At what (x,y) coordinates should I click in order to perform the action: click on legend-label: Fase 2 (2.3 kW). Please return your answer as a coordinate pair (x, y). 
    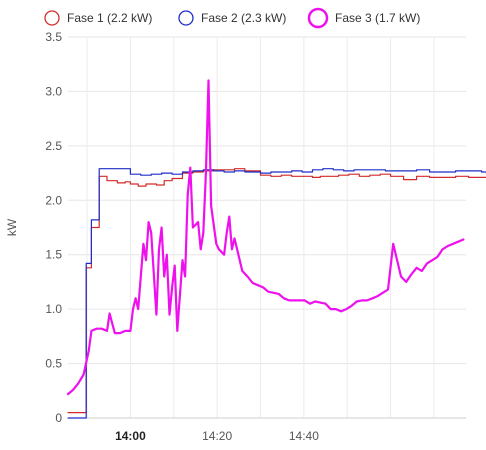
    Looking at the image, I should click on (243, 18).